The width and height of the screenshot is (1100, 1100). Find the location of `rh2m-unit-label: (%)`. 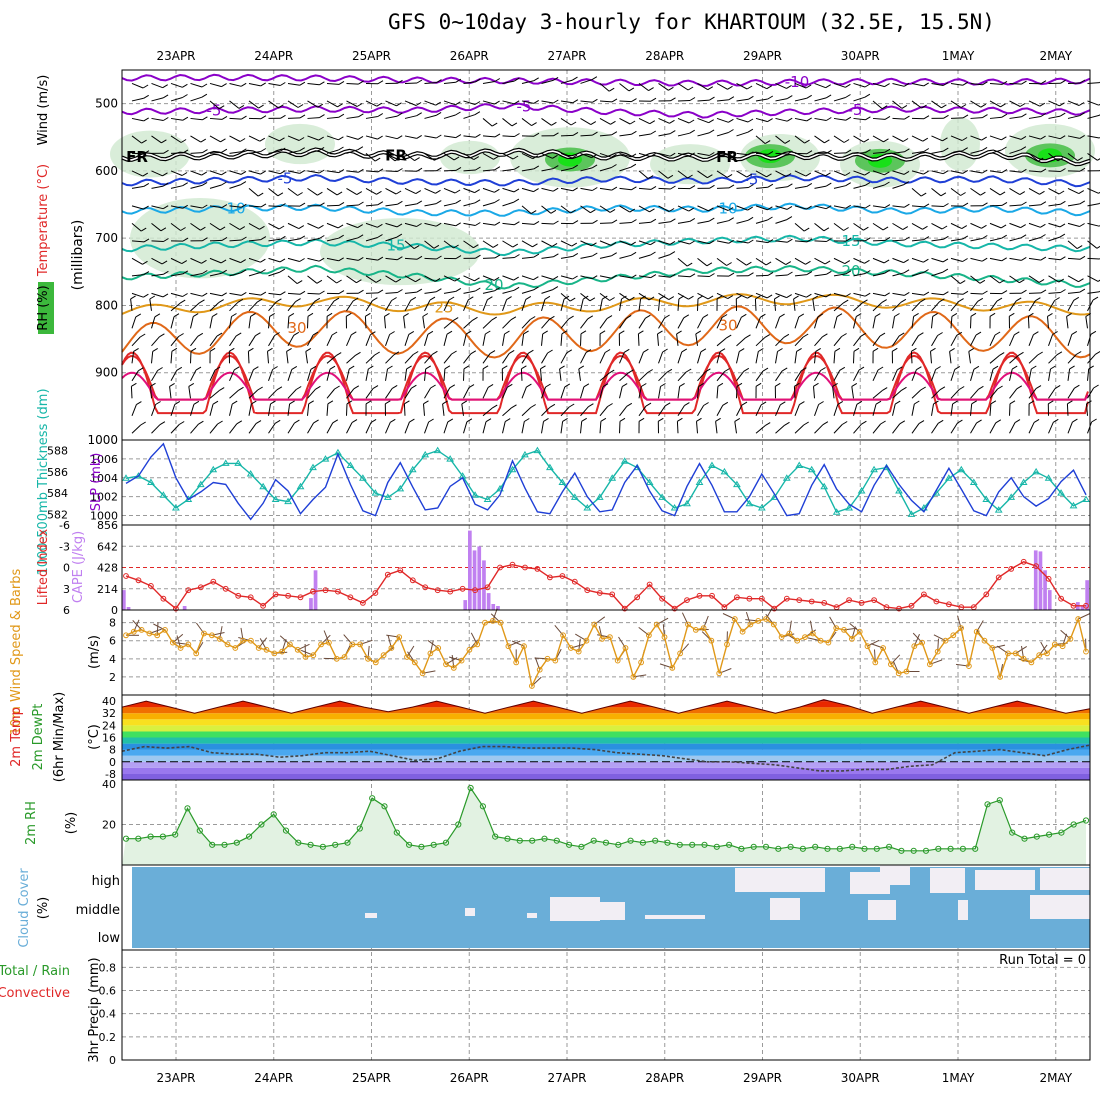

rh2m-unit-label: (%) is located at coordinates (71, 823).